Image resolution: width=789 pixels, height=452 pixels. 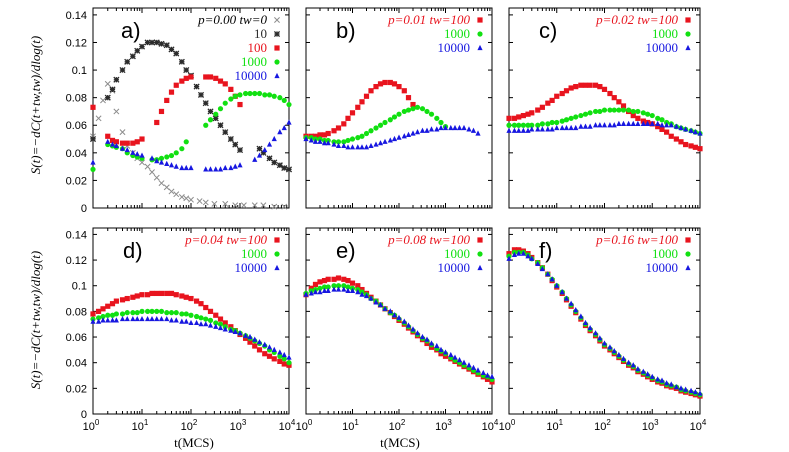 What do you see at coordinates (225, 239) in the screenshot?
I see `legend-header: p=0.04 tw=100` at bounding box center [225, 239].